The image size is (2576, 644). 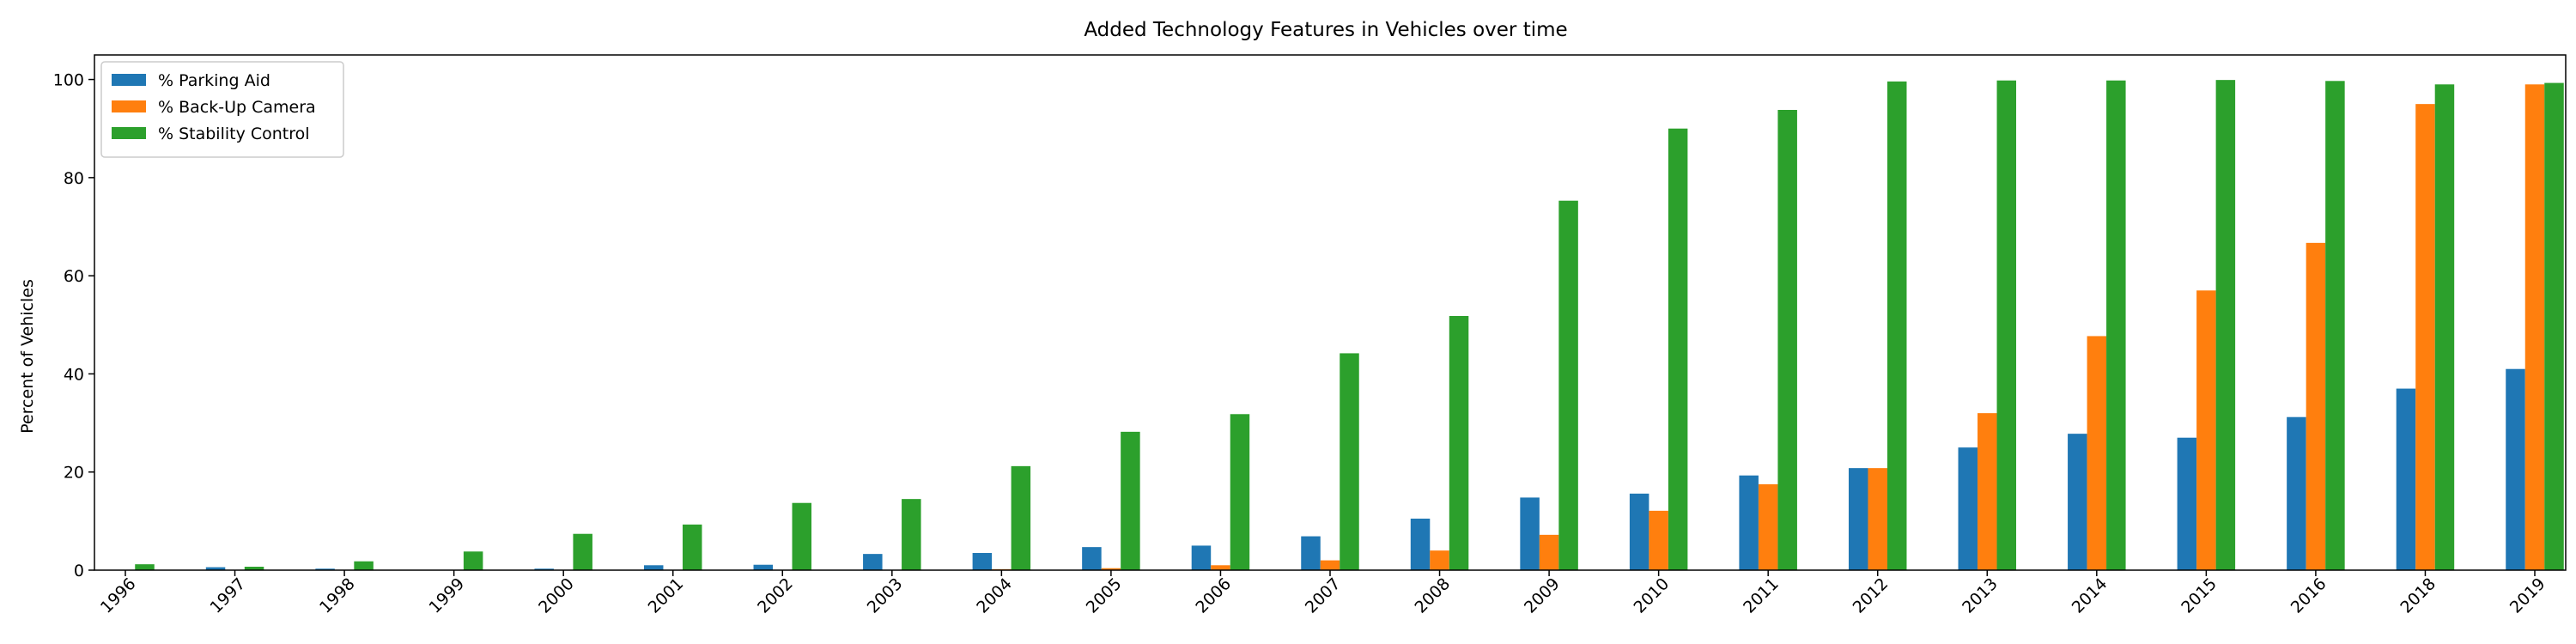 I want to click on y-tick-label: 100, so click(x=69, y=80).